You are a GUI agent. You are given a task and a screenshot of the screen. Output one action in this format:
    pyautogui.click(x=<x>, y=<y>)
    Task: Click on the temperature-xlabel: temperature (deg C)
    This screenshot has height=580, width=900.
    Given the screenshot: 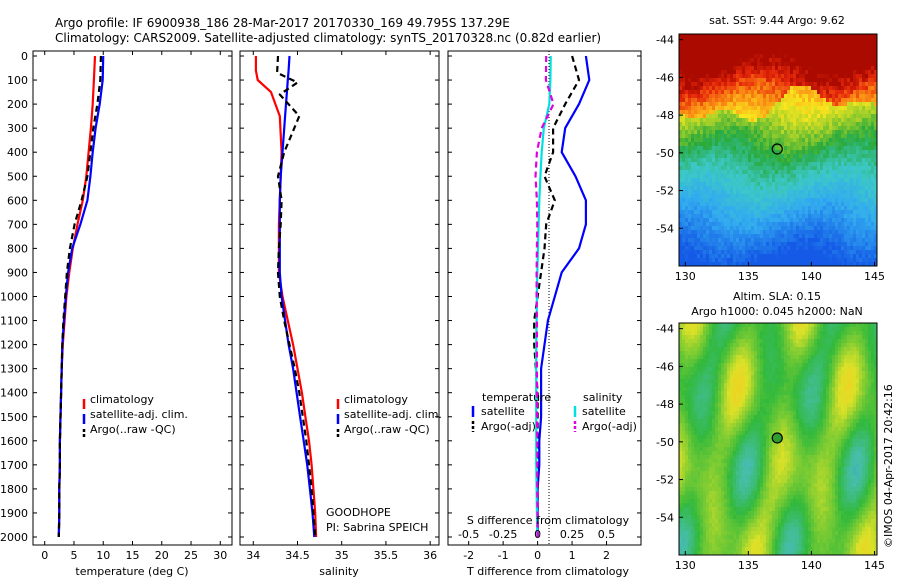 What is the action you would take?
    pyautogui.click(x=131, y=571)
    